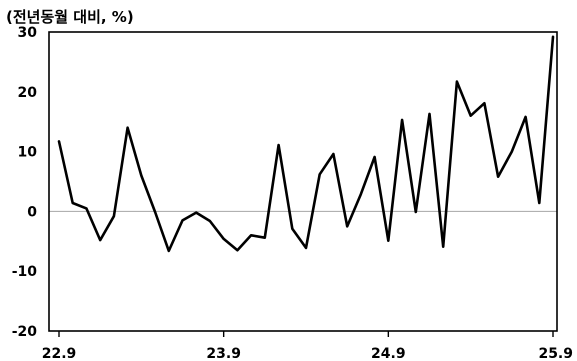 The height and width of the screenshot is (361, 577). I want to click on y-tick-label: -20, so click(25, 332).